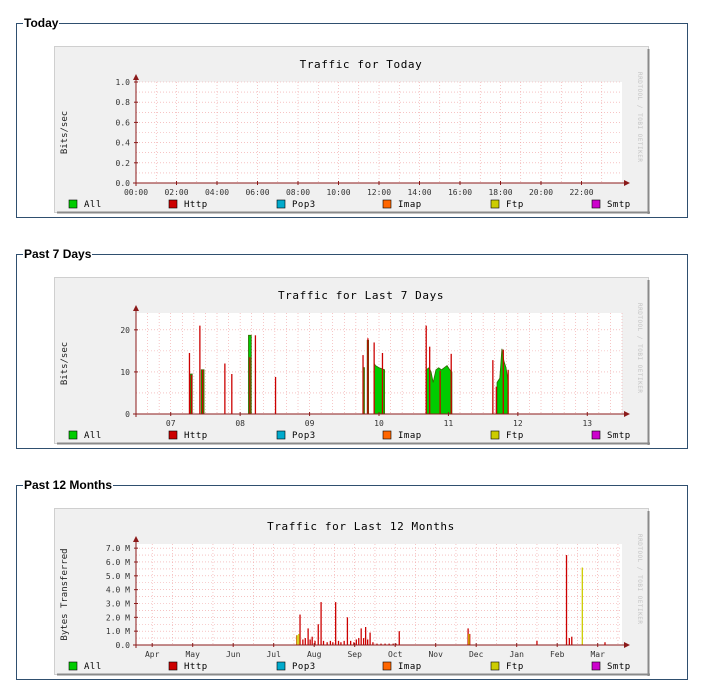 The width and height of the screenshot is (703, 695). Describe the element at coordinates (118, 631) in the screenshot. I see `y-tick-label: 1.0 M` at that location.